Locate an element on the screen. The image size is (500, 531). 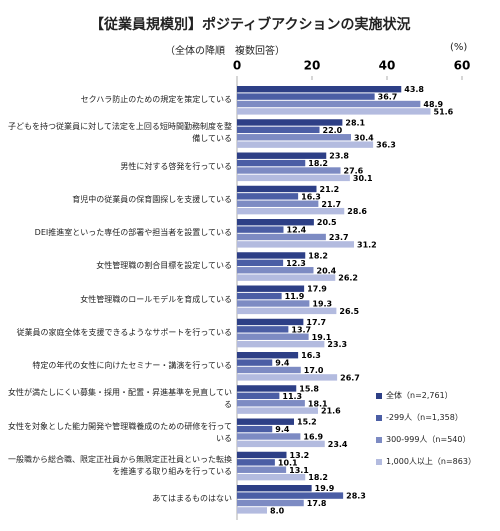
value-label: 12.3 is located at coordinates (296, 263).